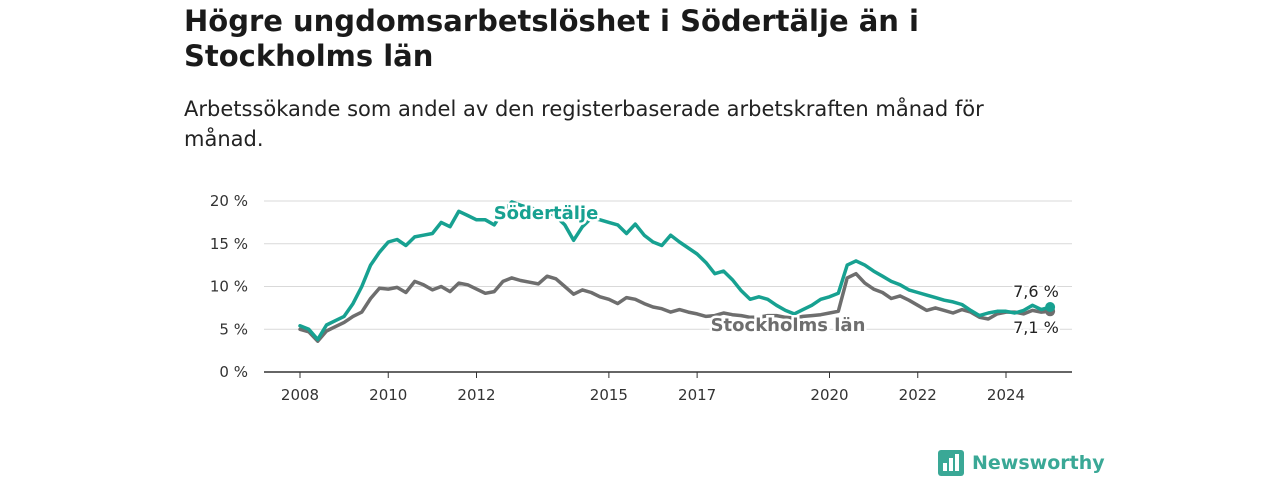 The image size is (1280, 480). I want to click on brand-name: Newsworthy, so click(1038, 463).